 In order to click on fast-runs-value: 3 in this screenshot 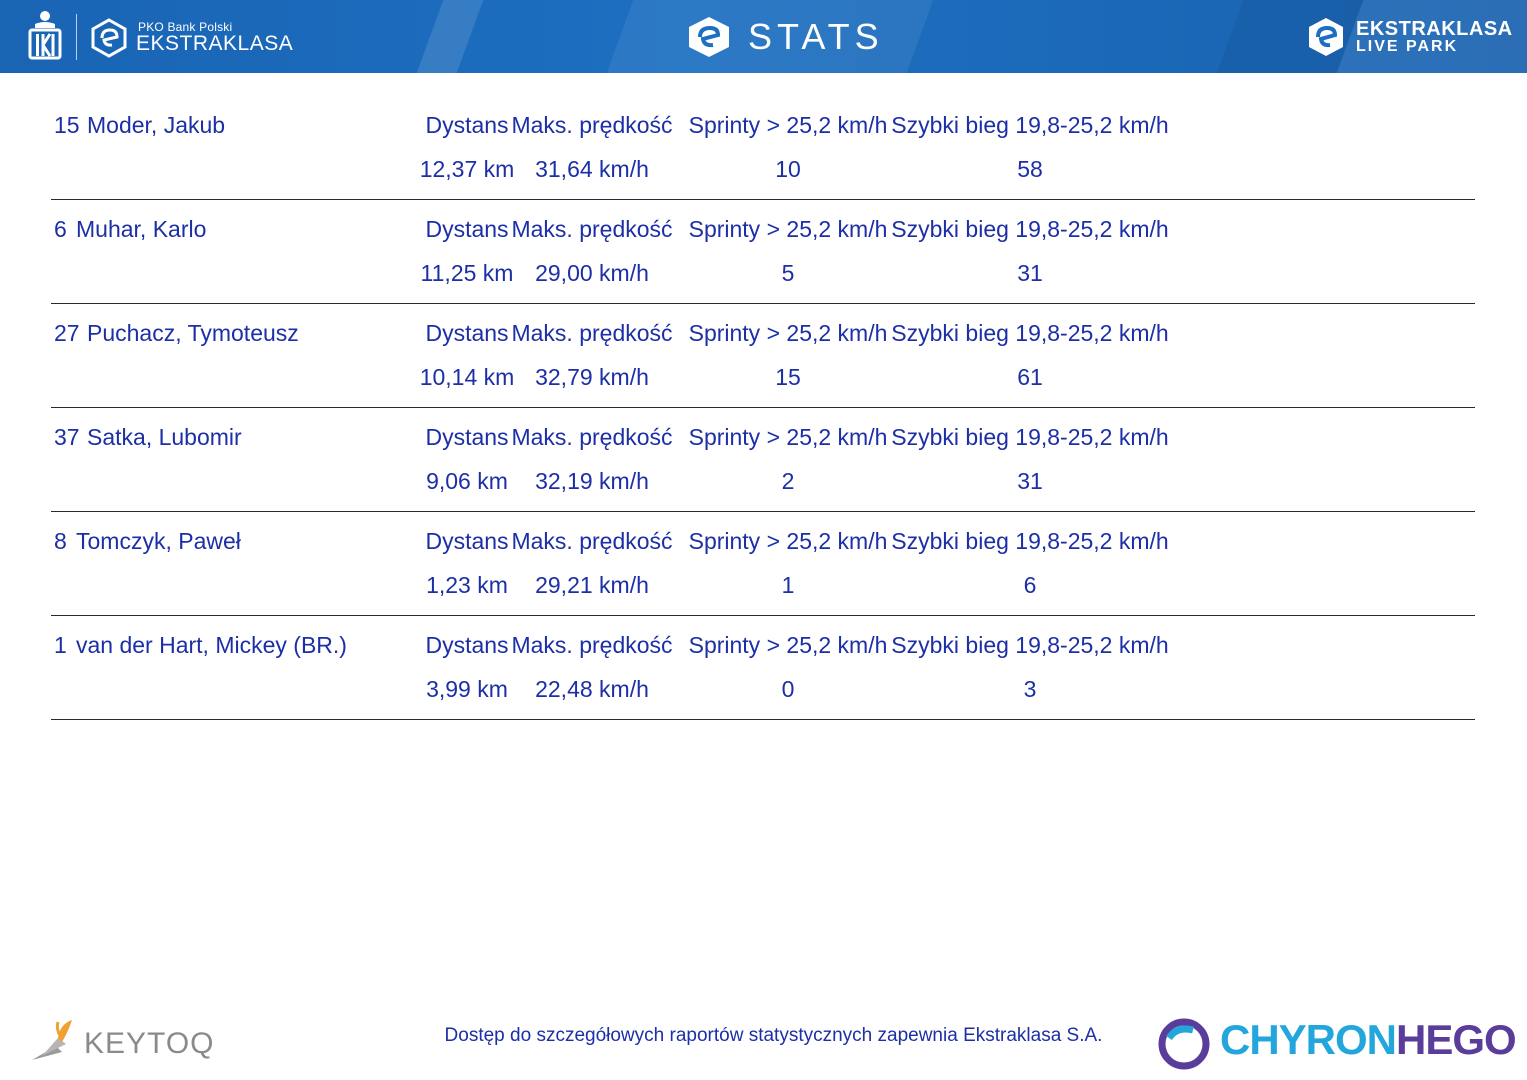, I will do `click(1030, 689)`.